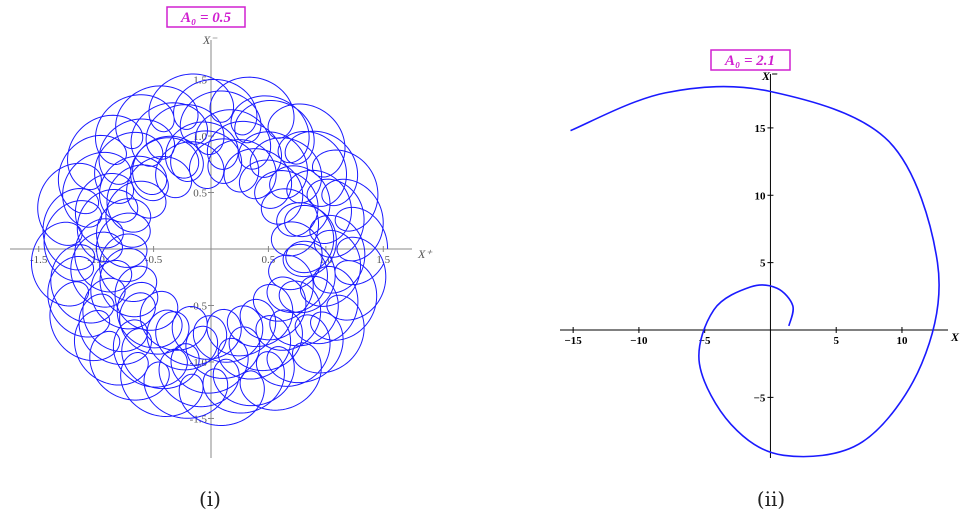 Image resolution: width=961 pixels, height=523 pixels. I want to click on panel-ii-parameter-box: A₀ = 2.1, so click(750, 60).